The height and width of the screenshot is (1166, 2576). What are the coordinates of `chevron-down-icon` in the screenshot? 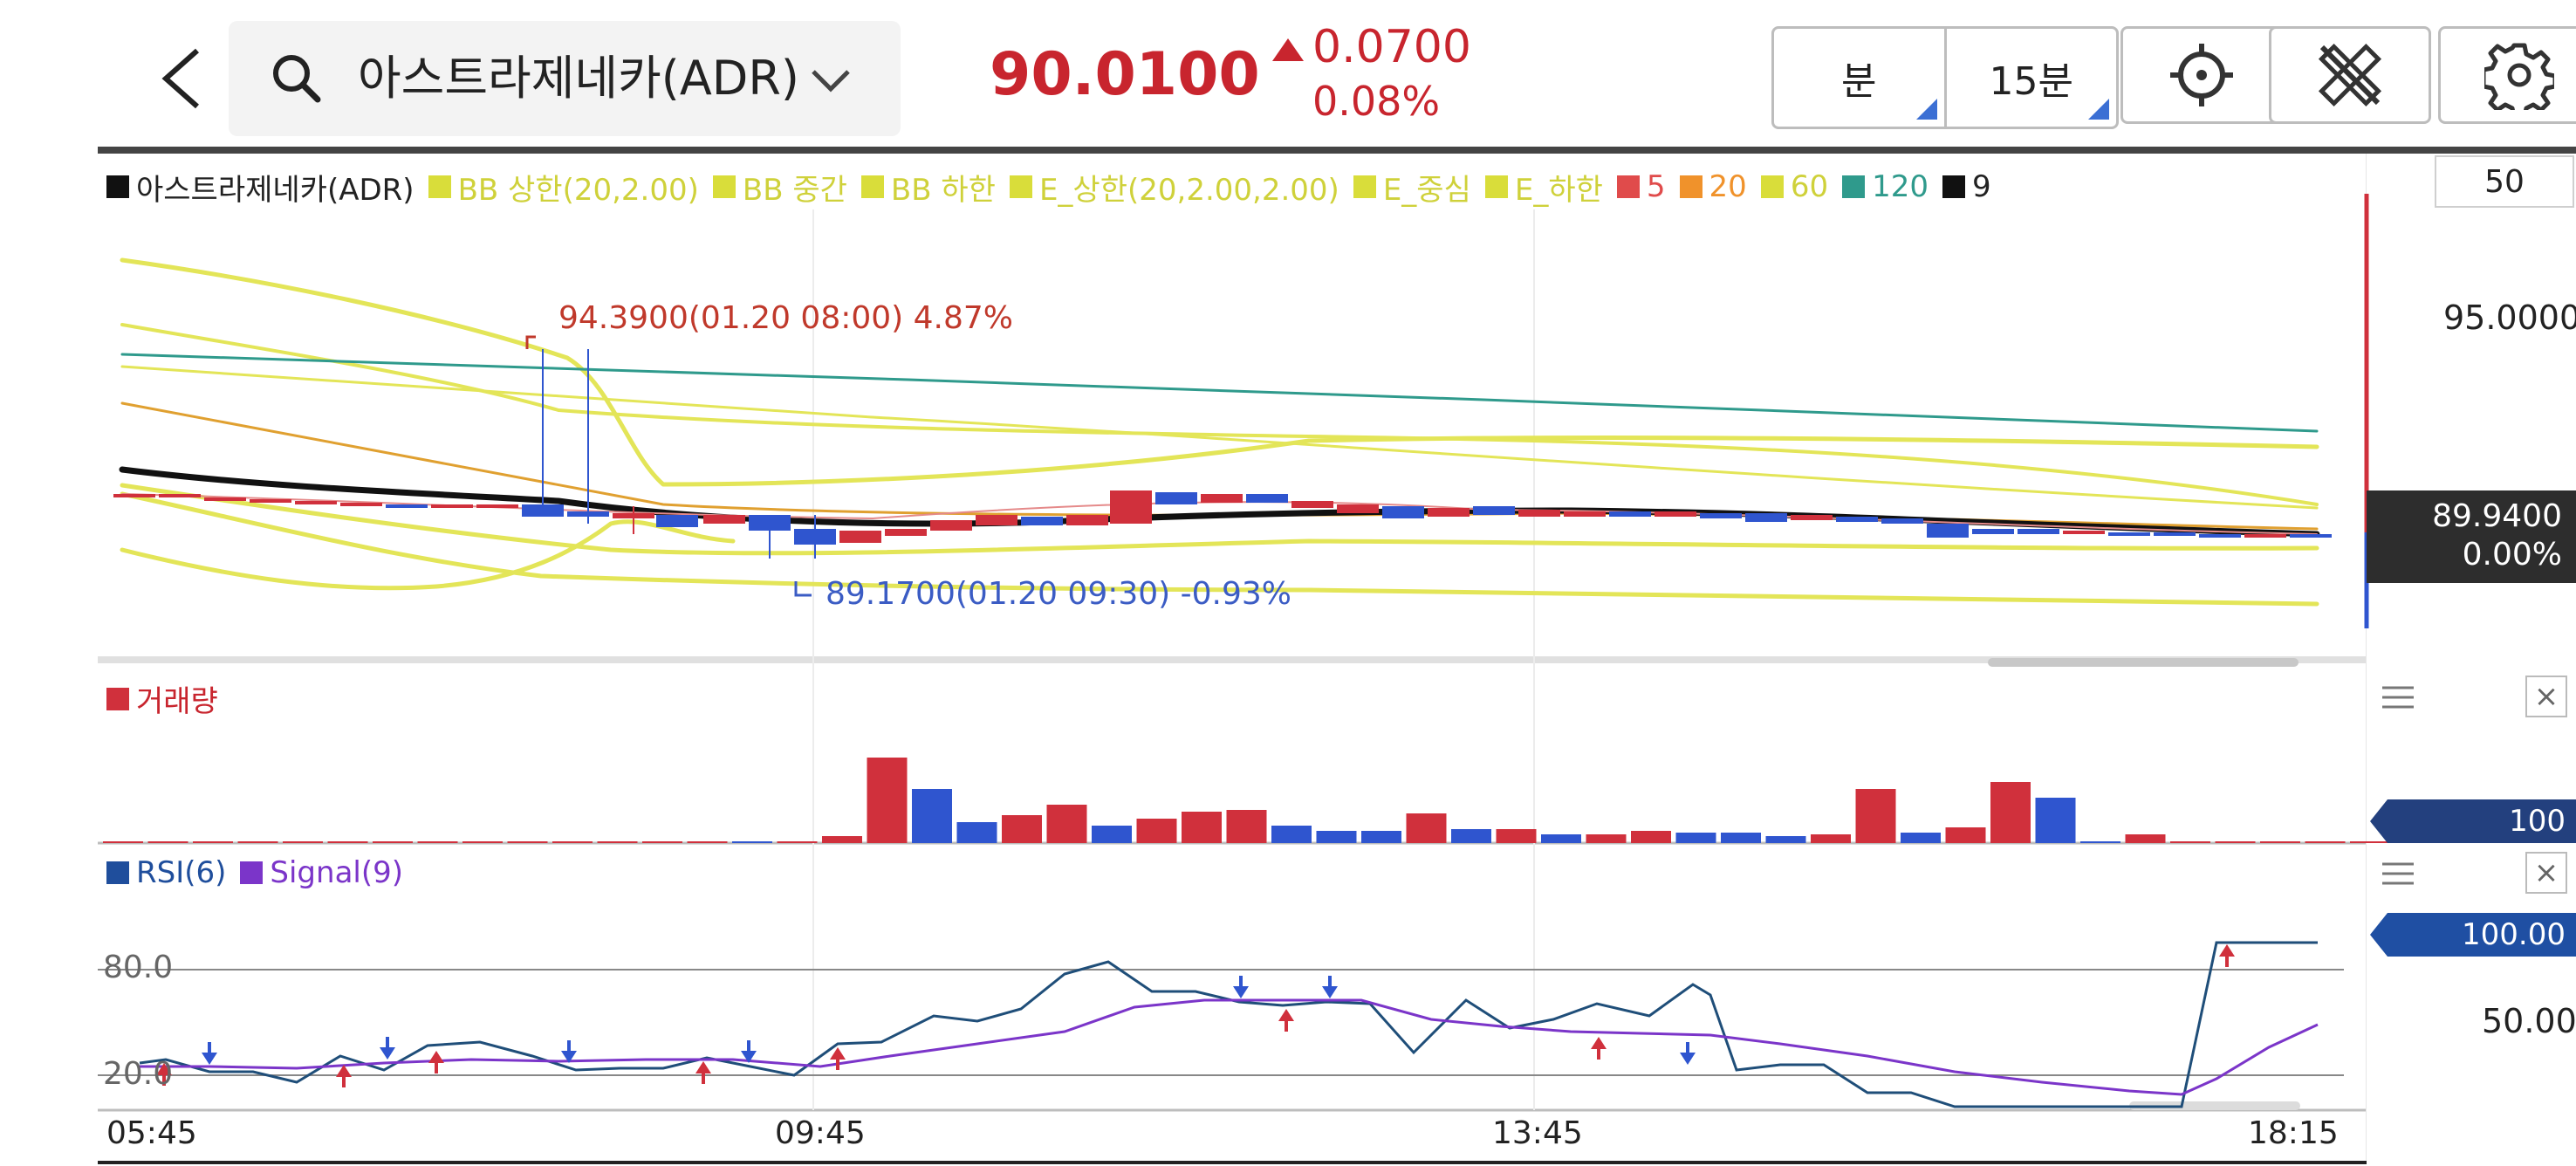 It's located at (830, 80).